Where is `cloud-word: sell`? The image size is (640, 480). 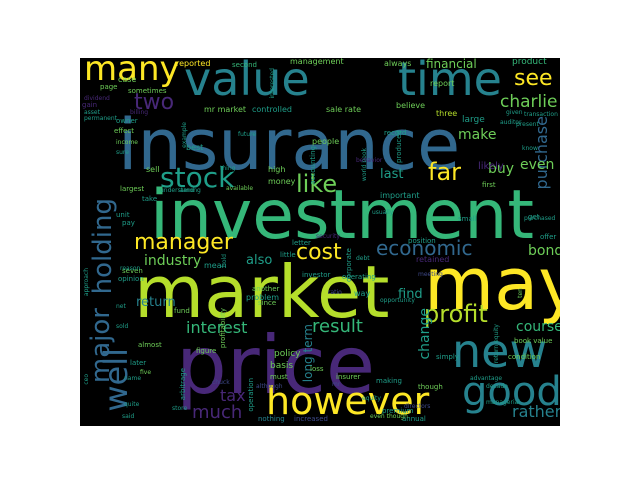
cloud-word: sell is located at coordinates (153, 169).